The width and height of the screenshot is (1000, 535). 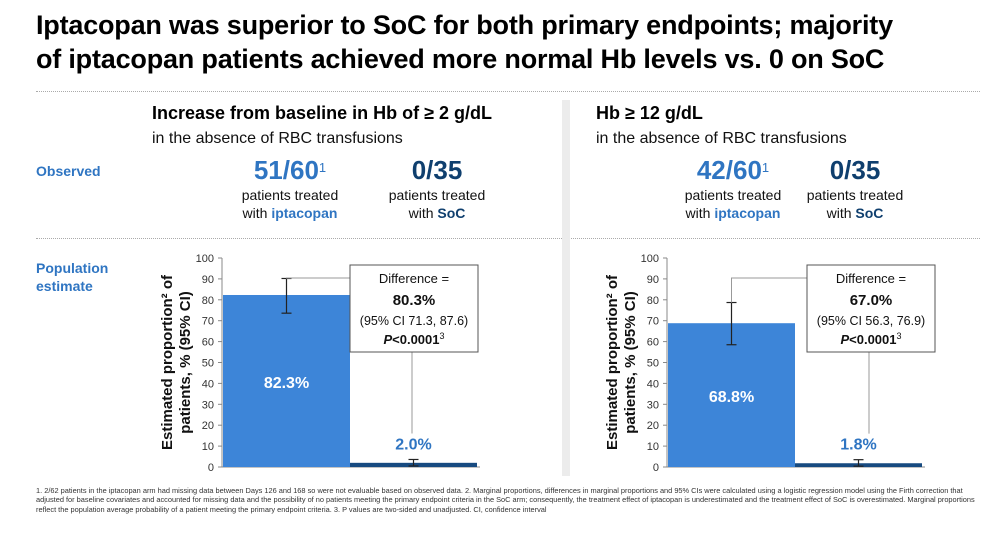 What do you see at coordinates (649, 113) in the screenshot?
I see `right-panel-title: Hb ≥ 12 g/dL` at bounding box center [649, 113].